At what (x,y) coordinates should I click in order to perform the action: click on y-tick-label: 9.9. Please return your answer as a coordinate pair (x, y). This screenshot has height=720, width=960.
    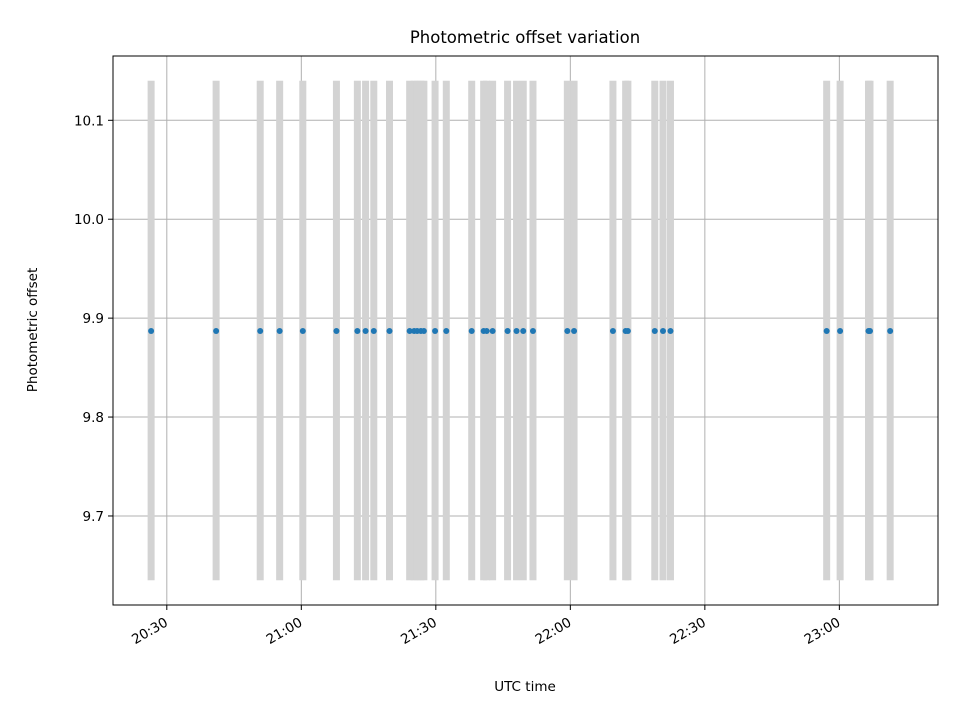
    Looking at the image, I should click on (93, 319).